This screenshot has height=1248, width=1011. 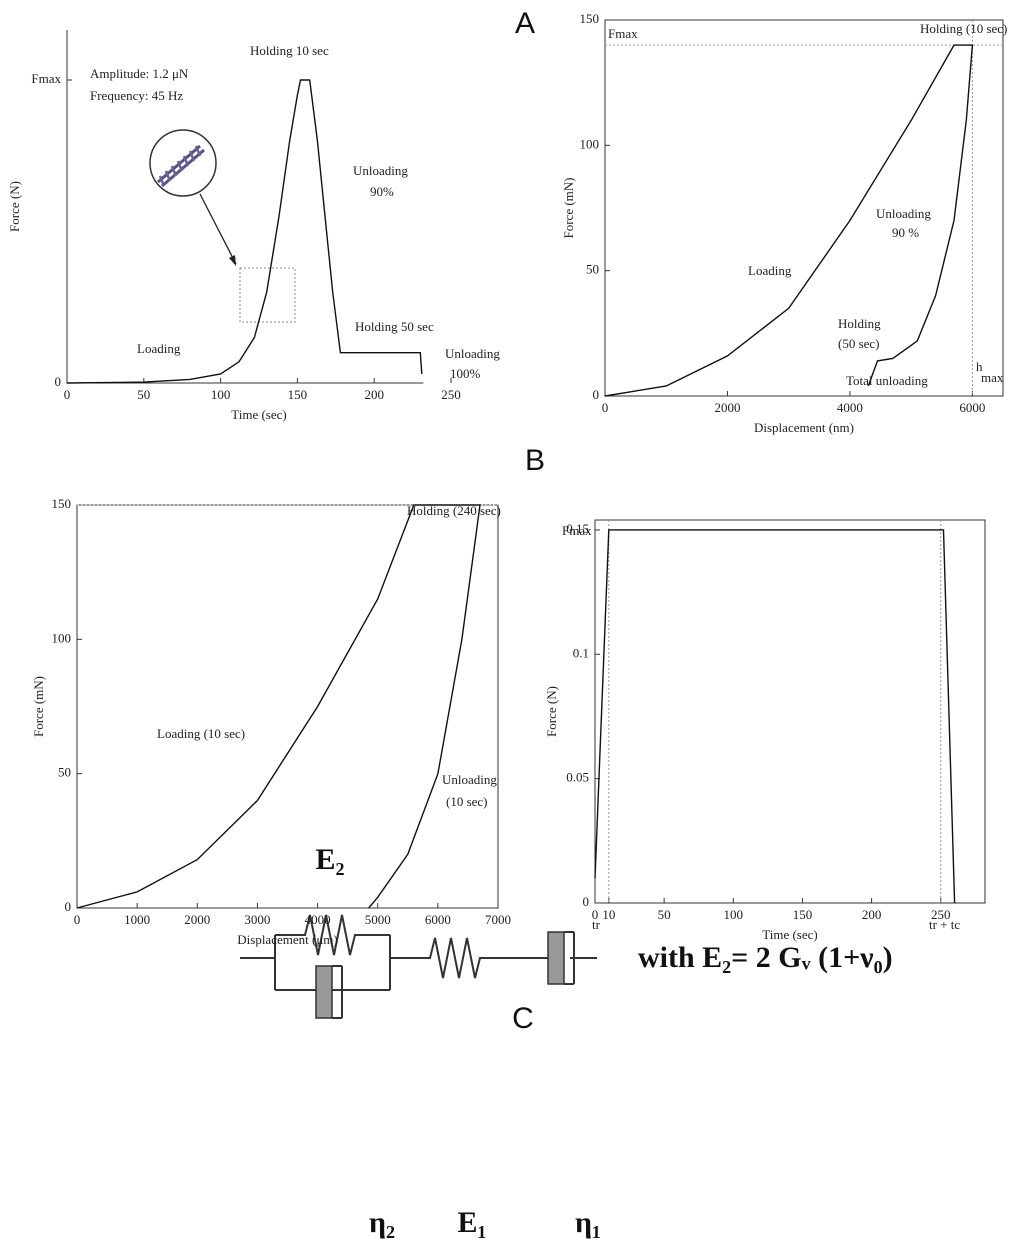 What do you see at coordinates (905, 232) in the screenshot?
I see `annotation: 90 %` at bounding box center [905, 232].